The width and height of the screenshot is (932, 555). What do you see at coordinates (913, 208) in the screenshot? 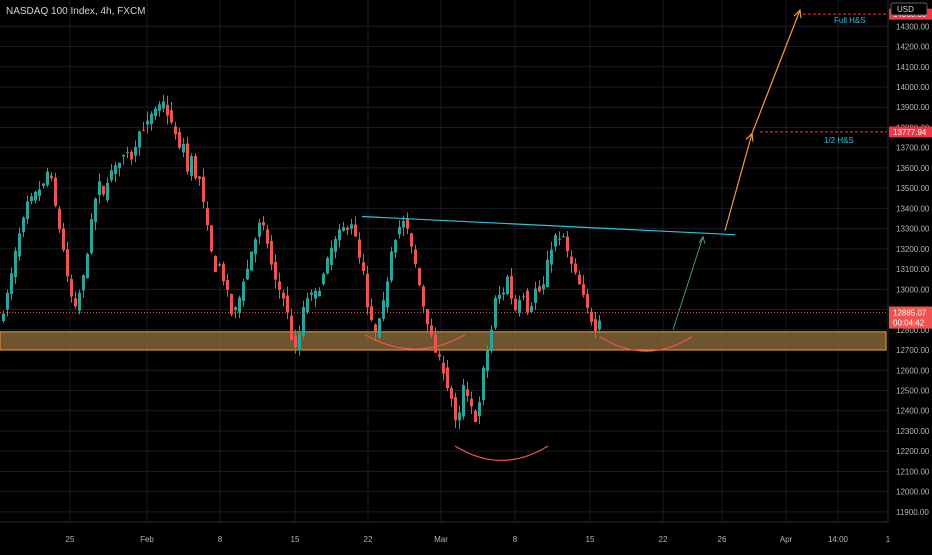
I see `y-tick-label: 13400.00` at bounding box center [913, 208].